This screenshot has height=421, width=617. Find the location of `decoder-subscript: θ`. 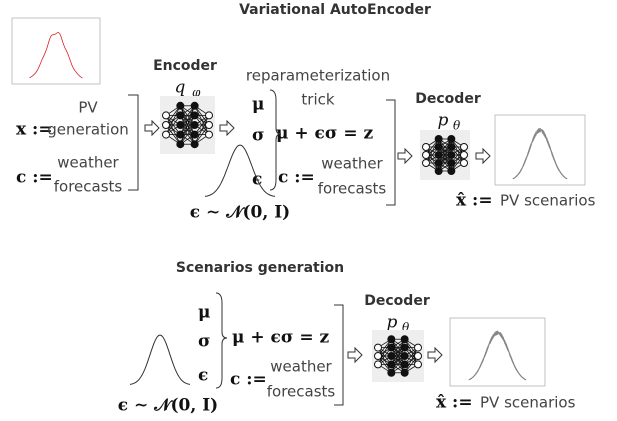

decoder-subscript: θ is located at coordinates (457, 126).